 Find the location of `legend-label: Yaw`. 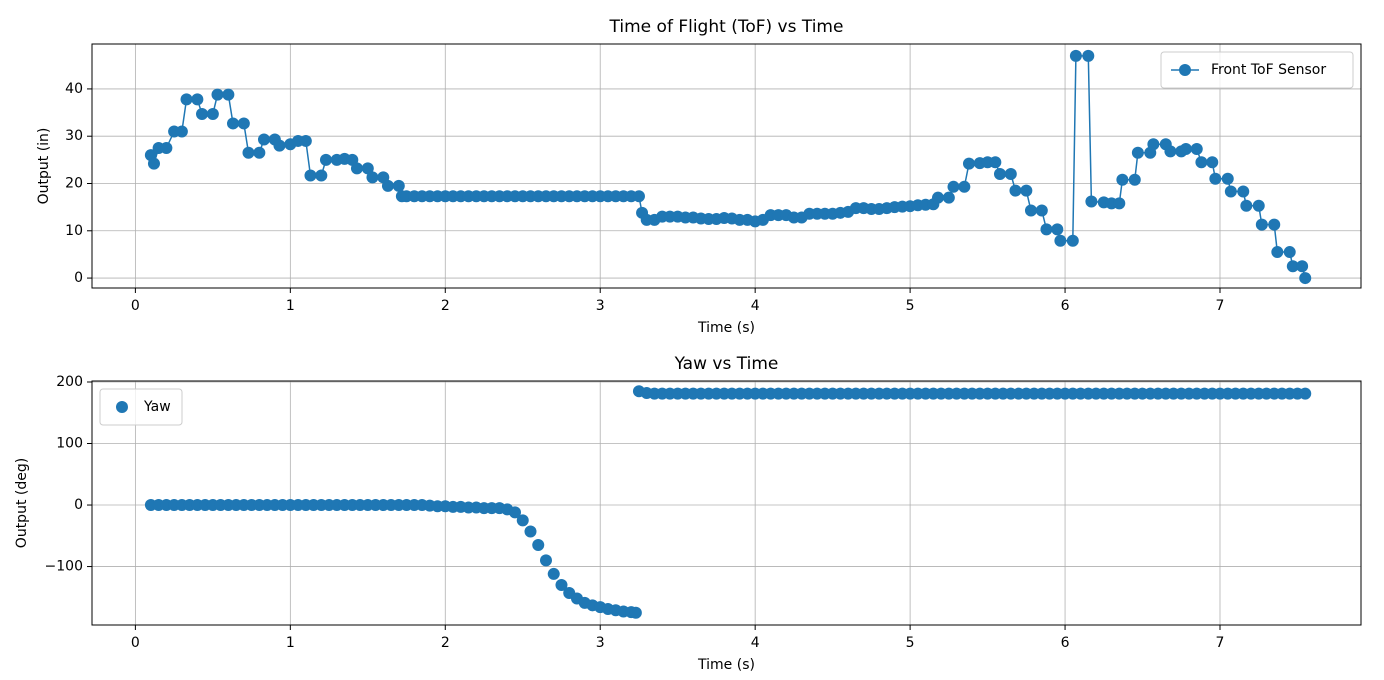

legend-label: Yaw is located at coordinates (157, 407).